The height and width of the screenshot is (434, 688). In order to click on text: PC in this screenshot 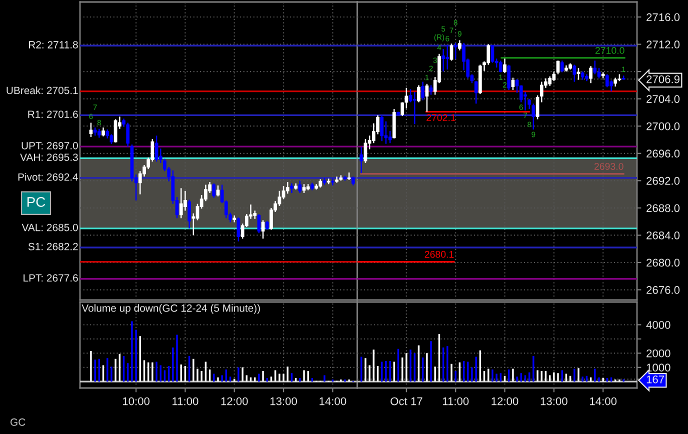, I will do `click(36, 202)`.